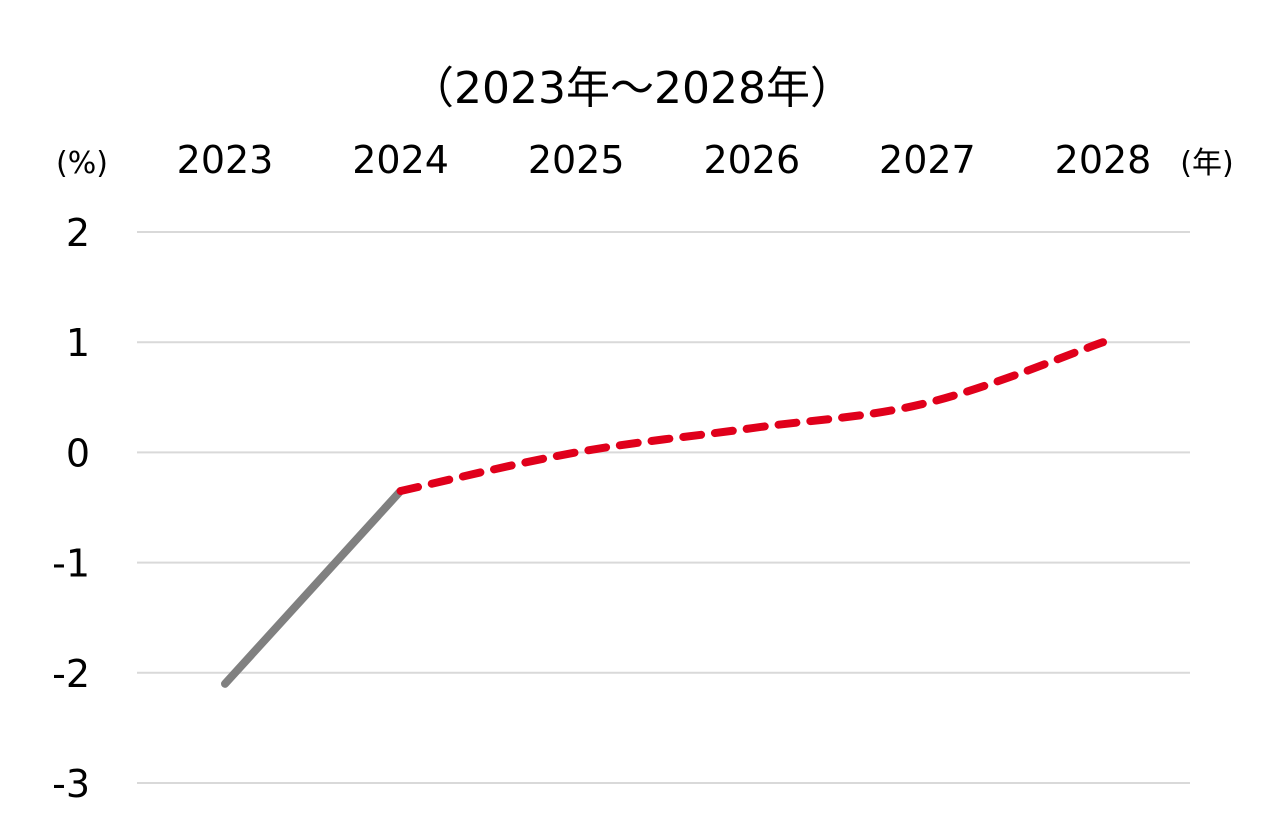 The width and height of the screenshot is (1282, 825). I want to click on y-tick-label: 2, so click(78, 233).